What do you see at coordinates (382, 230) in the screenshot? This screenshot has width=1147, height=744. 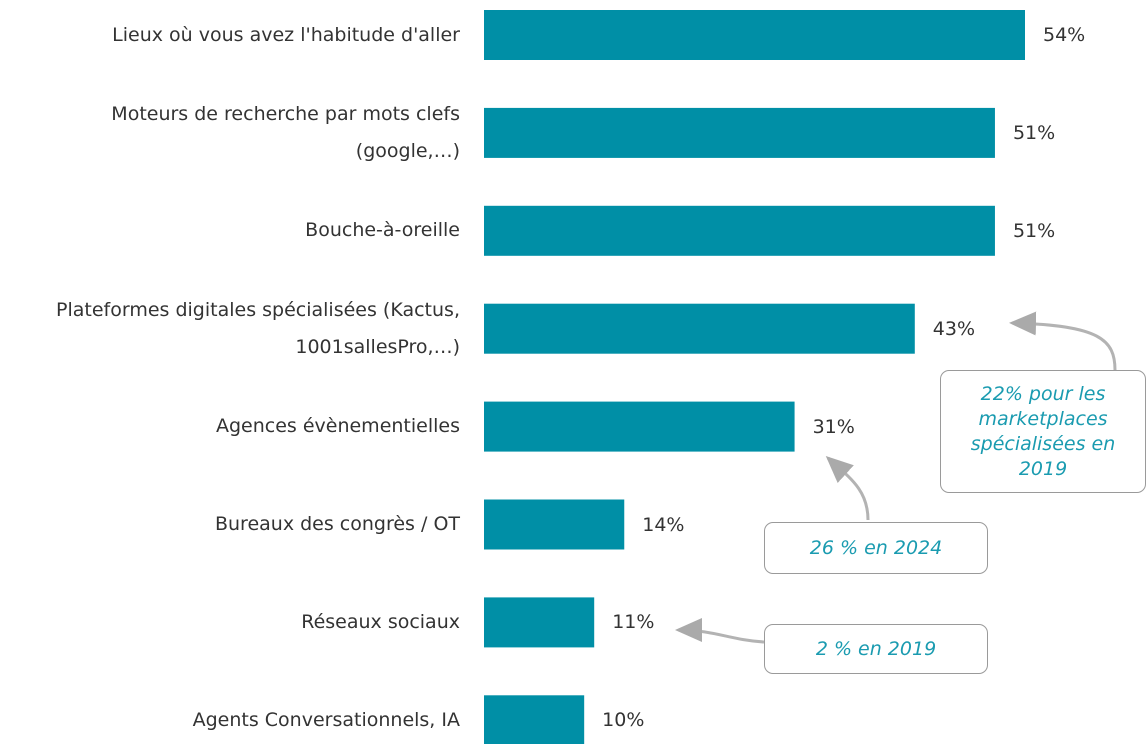 I see `category-label: Bouche-à-oreille` at bounding box center [382, 230].